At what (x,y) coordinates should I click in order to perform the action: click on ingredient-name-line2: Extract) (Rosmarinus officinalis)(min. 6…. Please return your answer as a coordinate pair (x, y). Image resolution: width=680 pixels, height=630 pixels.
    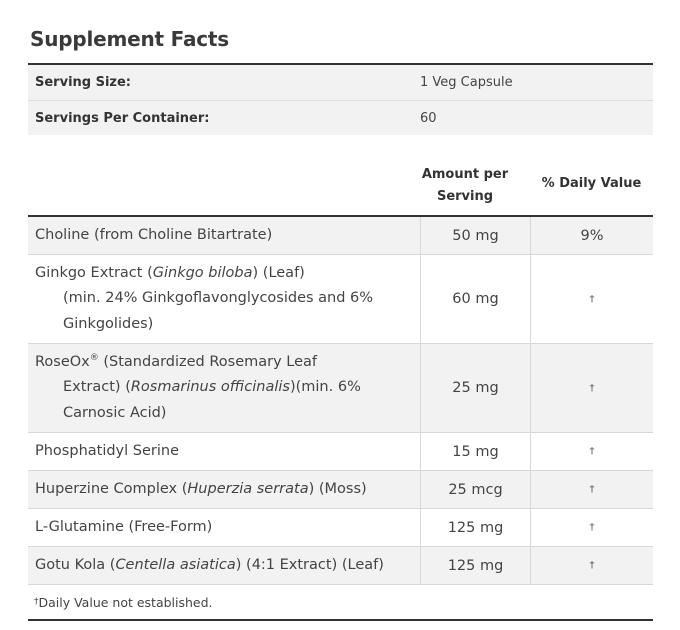
    Looking at the image, I should click on (212, 387).